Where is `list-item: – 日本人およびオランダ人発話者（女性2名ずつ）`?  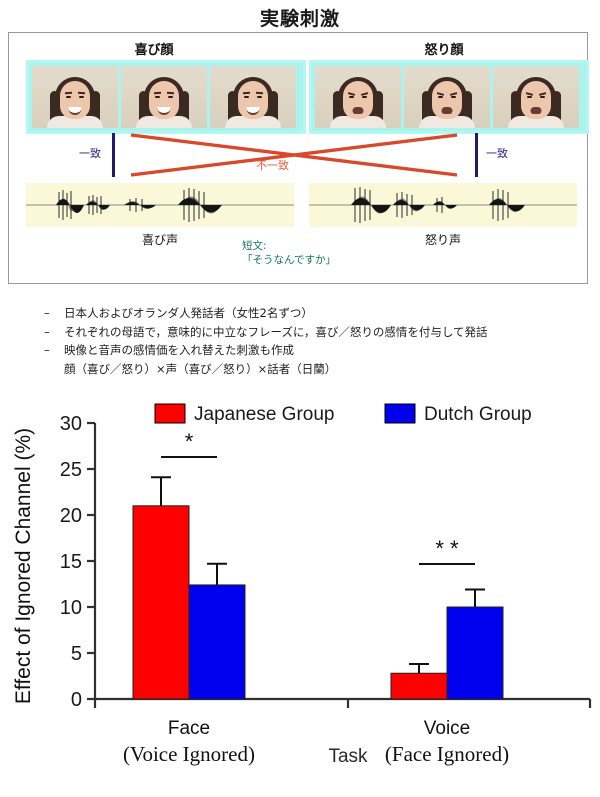
list-item: – 日本人およびオランダ人発話者（女性2名ずつ） is located at coordinates (316, 313).